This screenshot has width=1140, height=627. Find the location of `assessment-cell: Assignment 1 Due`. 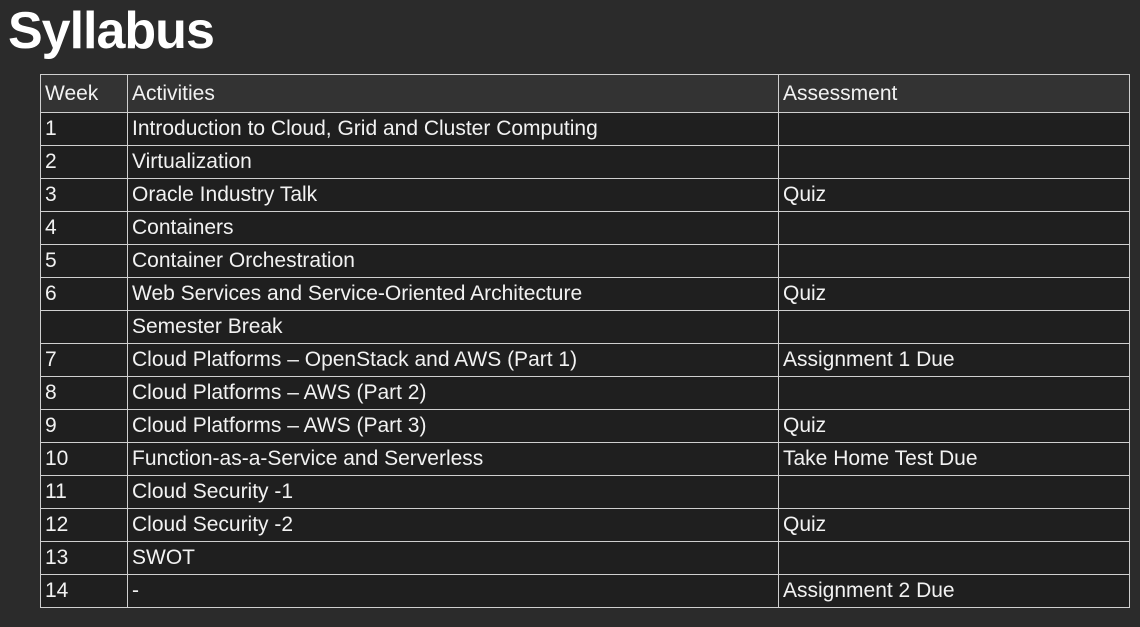

assessment-cell: Assignment 1 Due is located at coordinates (954, 360).